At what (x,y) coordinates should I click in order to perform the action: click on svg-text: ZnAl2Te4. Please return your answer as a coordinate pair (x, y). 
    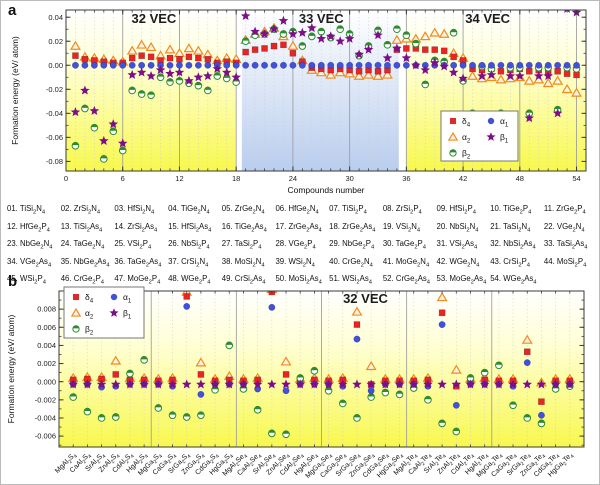
    Looking at the image, I should click on (449, 464).